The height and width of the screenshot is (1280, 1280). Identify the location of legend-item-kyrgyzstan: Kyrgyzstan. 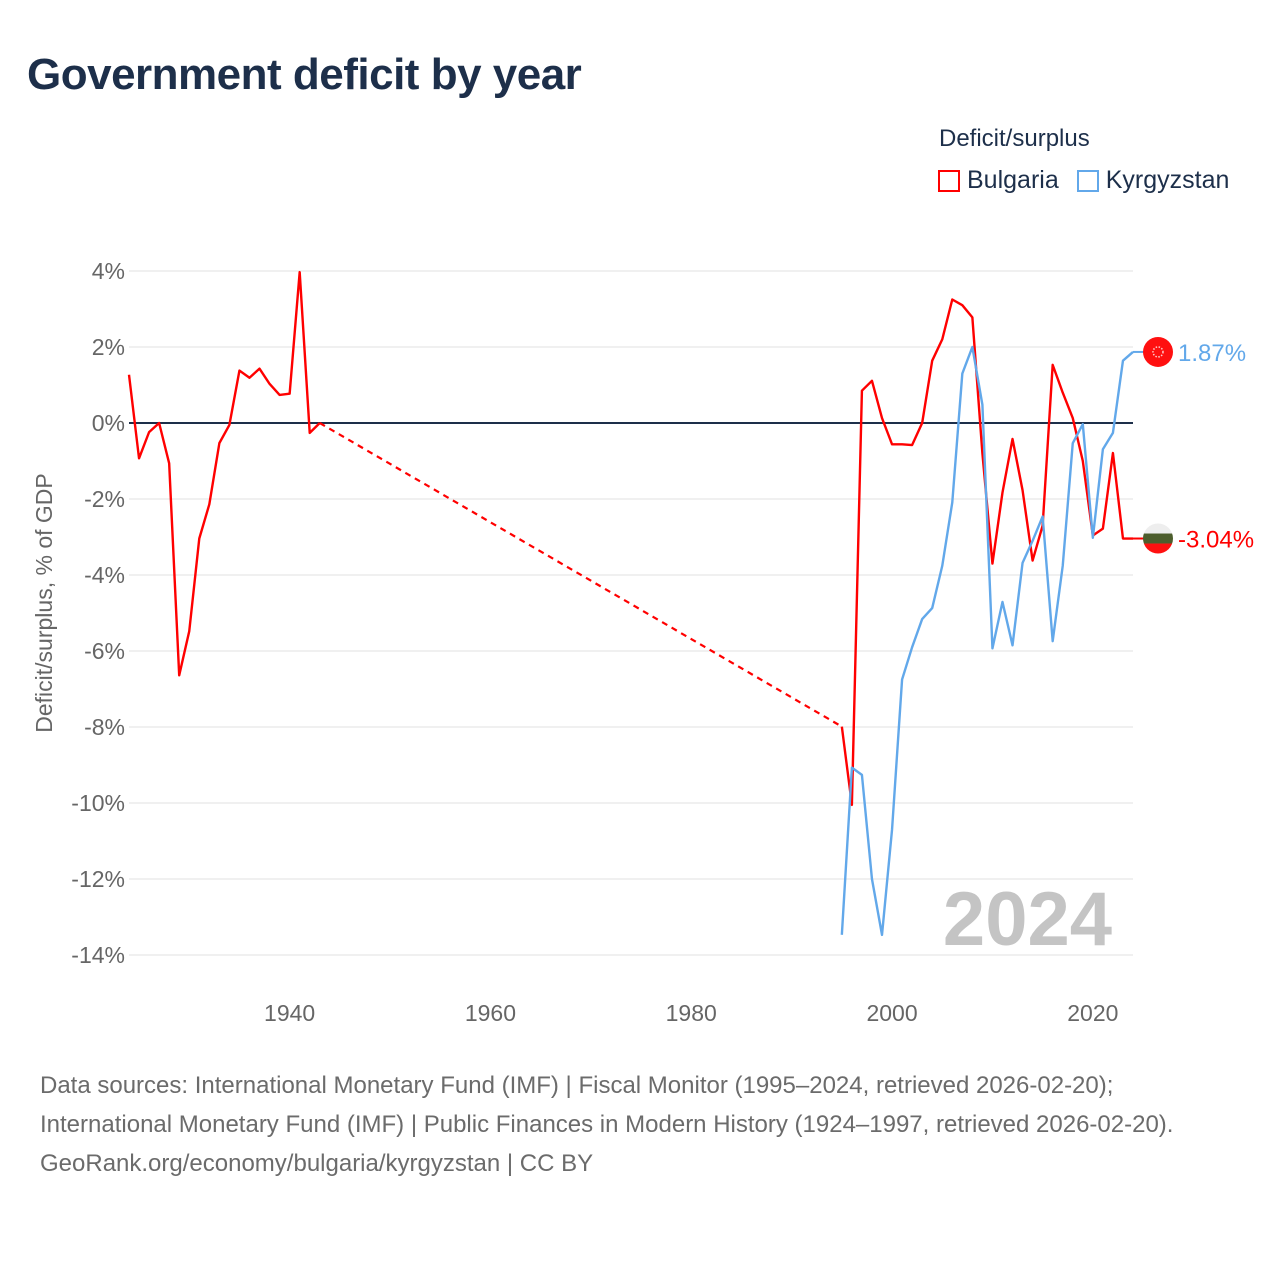
(1153, 180).